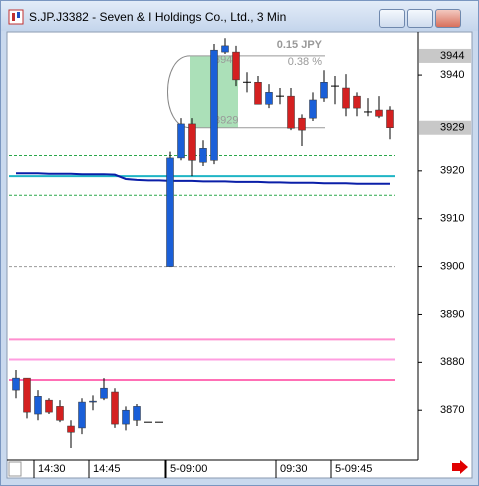 The image size is (479, 486). What do you see at coordinates (452, 75) in the screenshot?
I see `y-tick-label: 3940` at bounding box center [452, 75].